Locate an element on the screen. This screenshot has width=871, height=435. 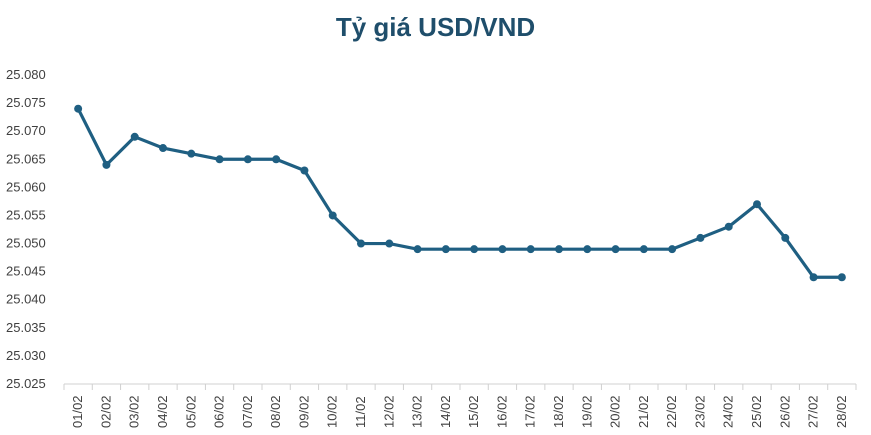
x-tick-label: 04/02 is located at coordinates (162, 411).